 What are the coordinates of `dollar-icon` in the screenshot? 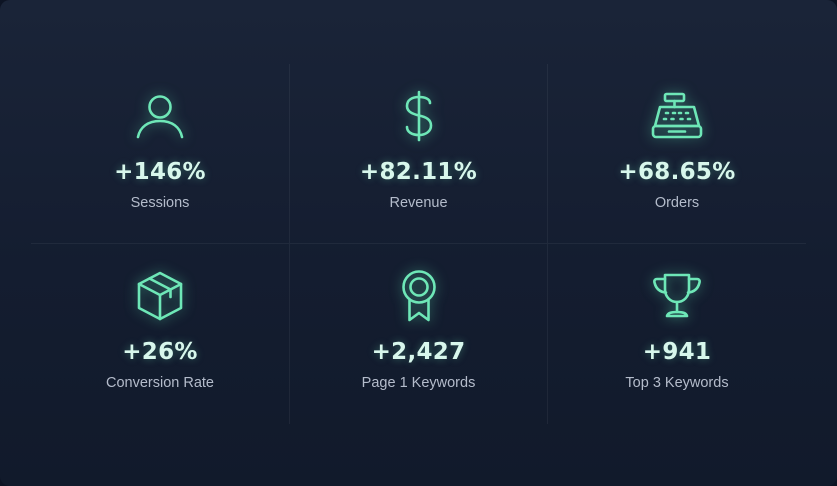 It's located at (419, 116).